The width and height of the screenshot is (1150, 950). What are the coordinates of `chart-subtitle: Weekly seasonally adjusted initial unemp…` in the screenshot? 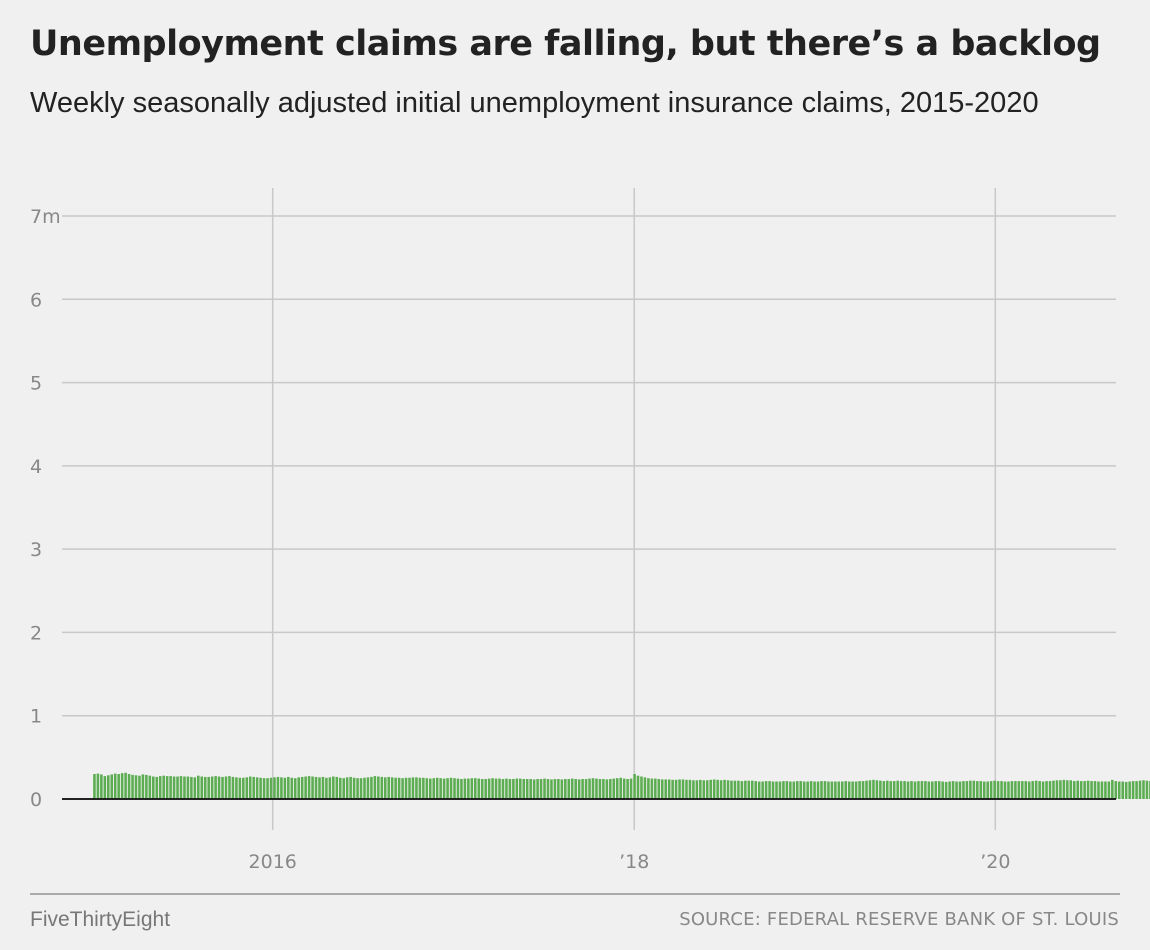 It's located at (534, 103).